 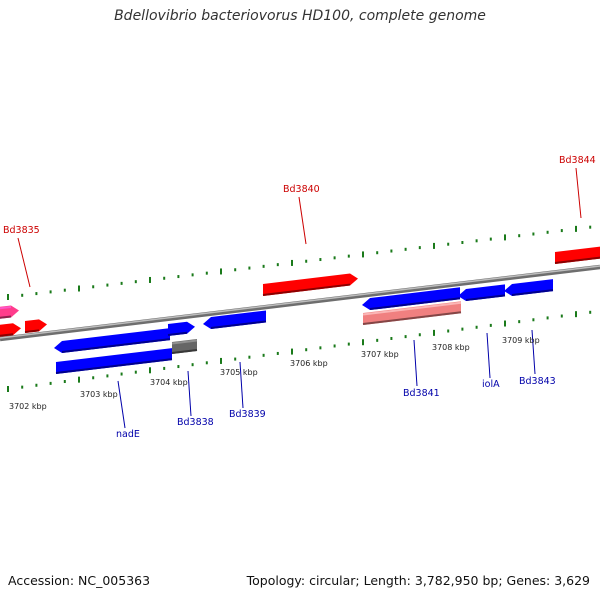 I want to click on scale-label: 3705 kbp, so click(x=239, y=372).